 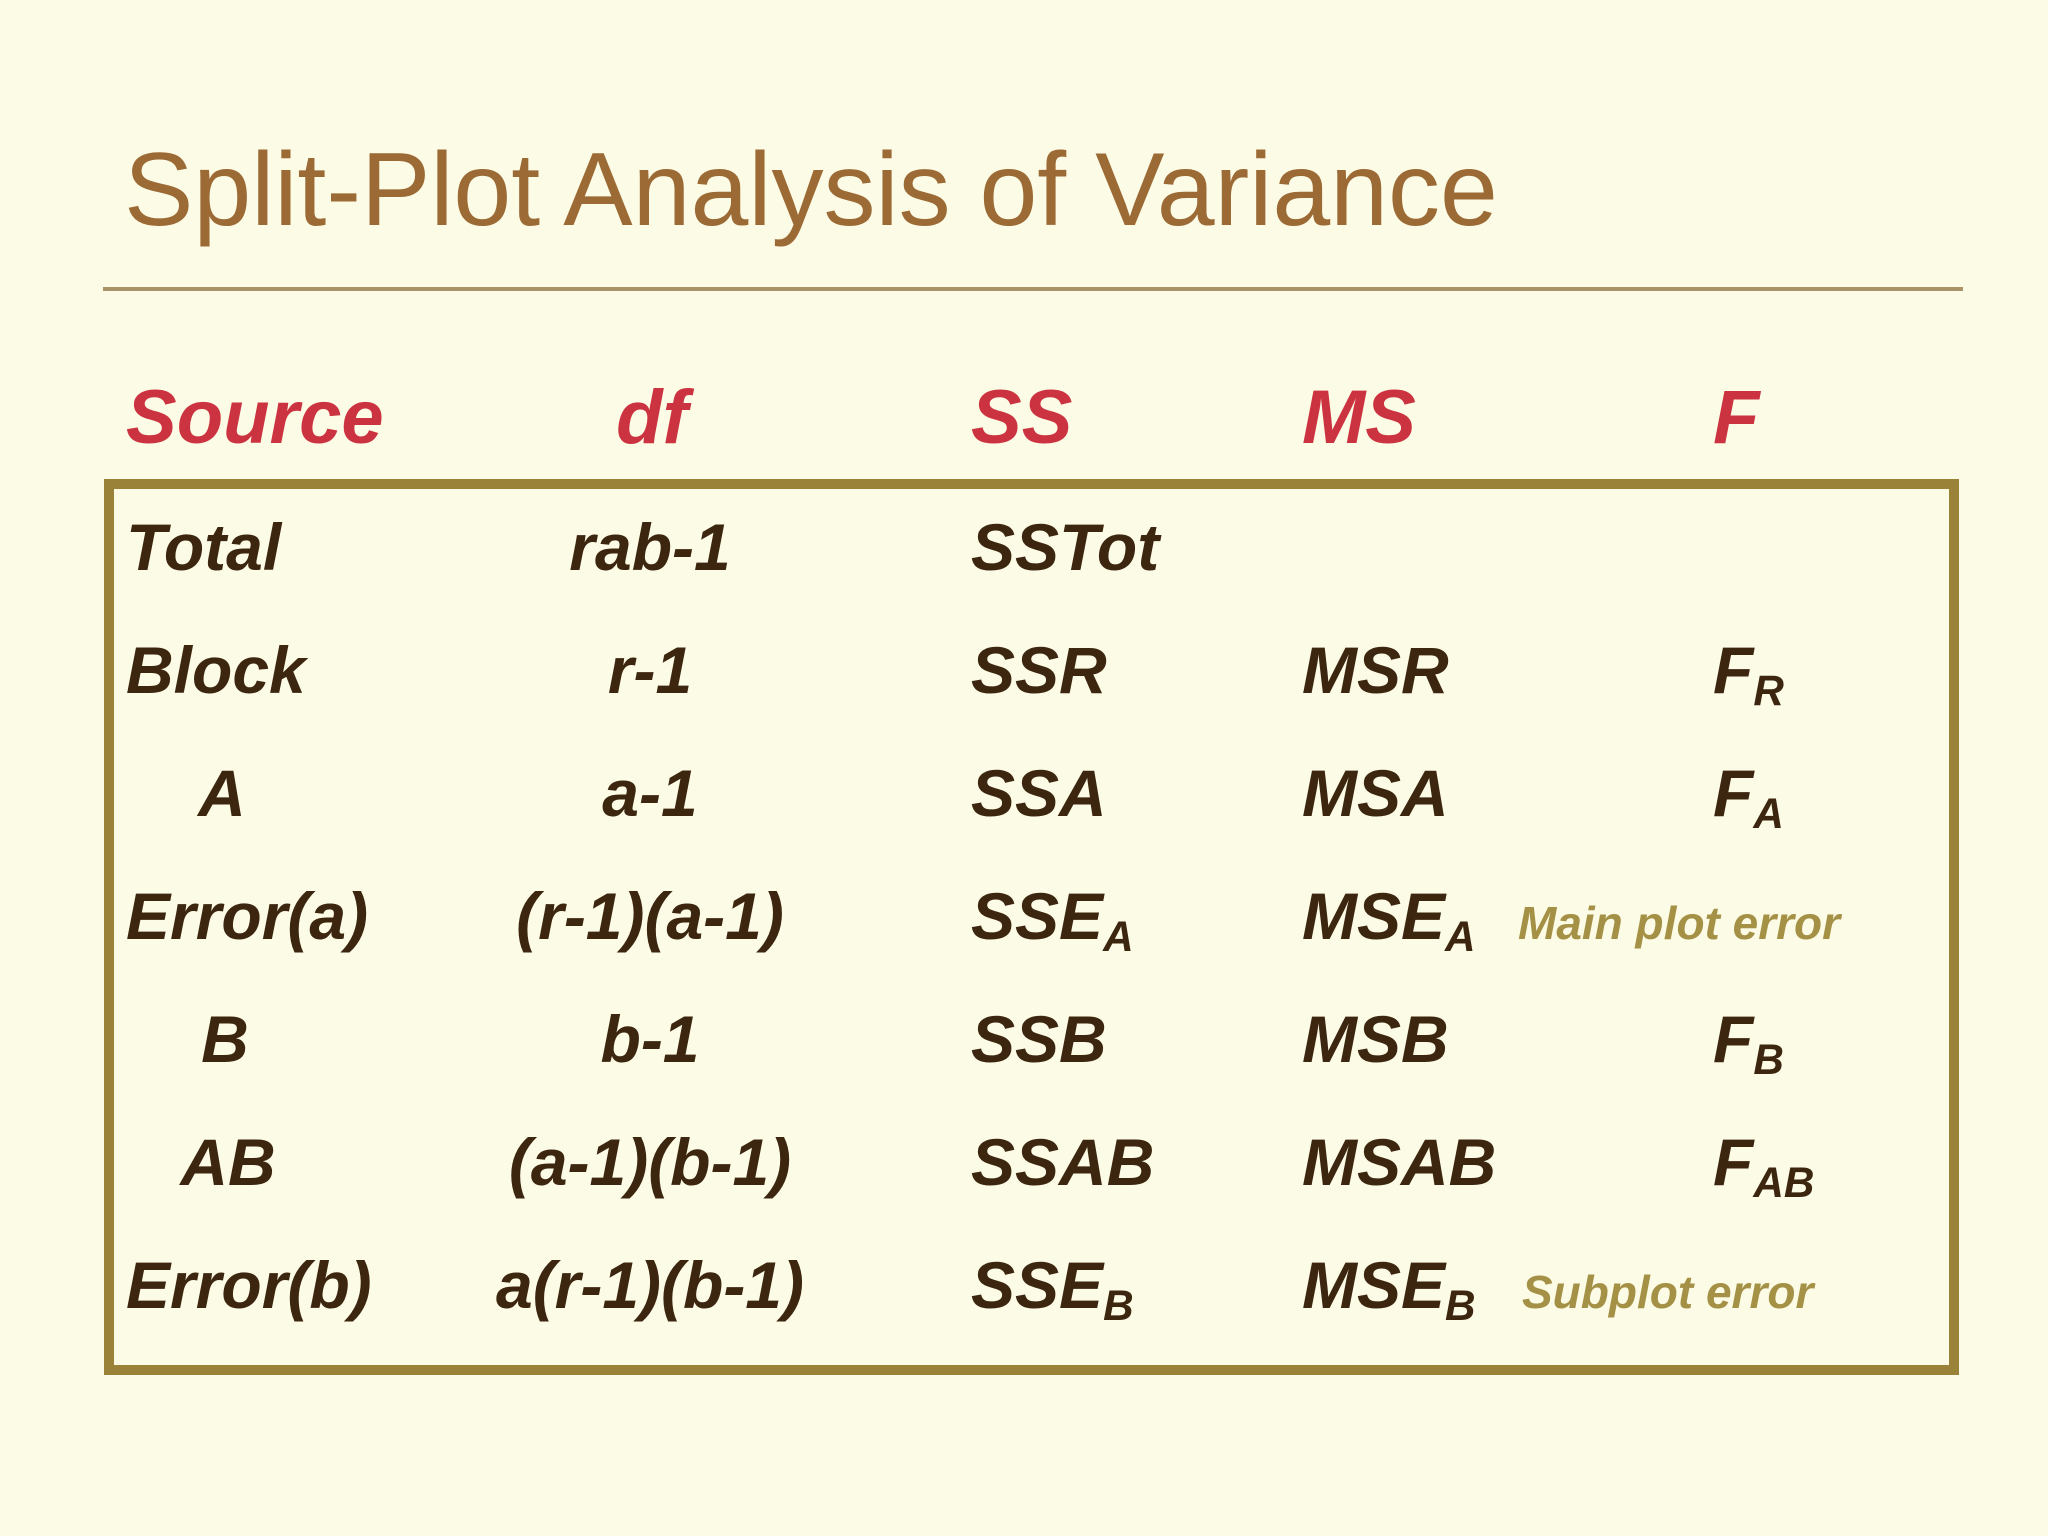 What do you see at coordinates (650, 916) in the screenshot?
I see `row-error-a-df: (r-1)(a-1)` at bounding box center [650, 916].